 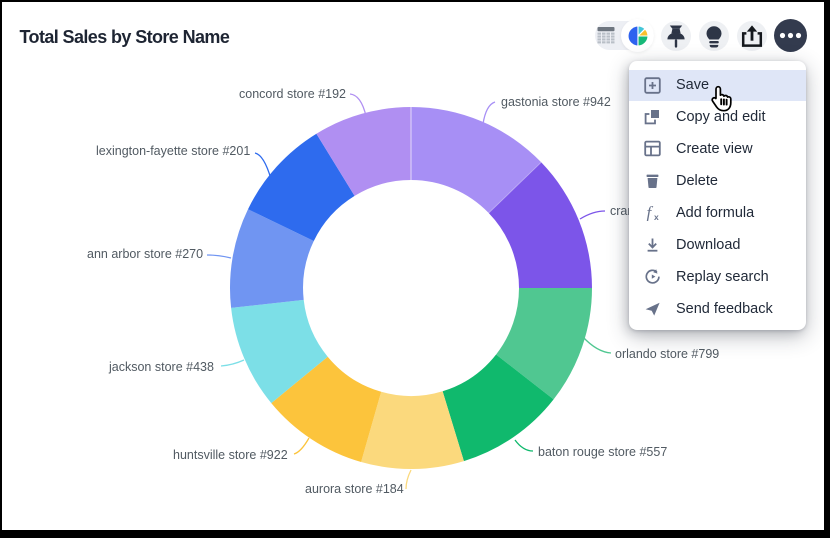 What do you see at coordinates (656, 216) in the screenshot?
I see `svg-text: x` at bounding box center [656, 216].